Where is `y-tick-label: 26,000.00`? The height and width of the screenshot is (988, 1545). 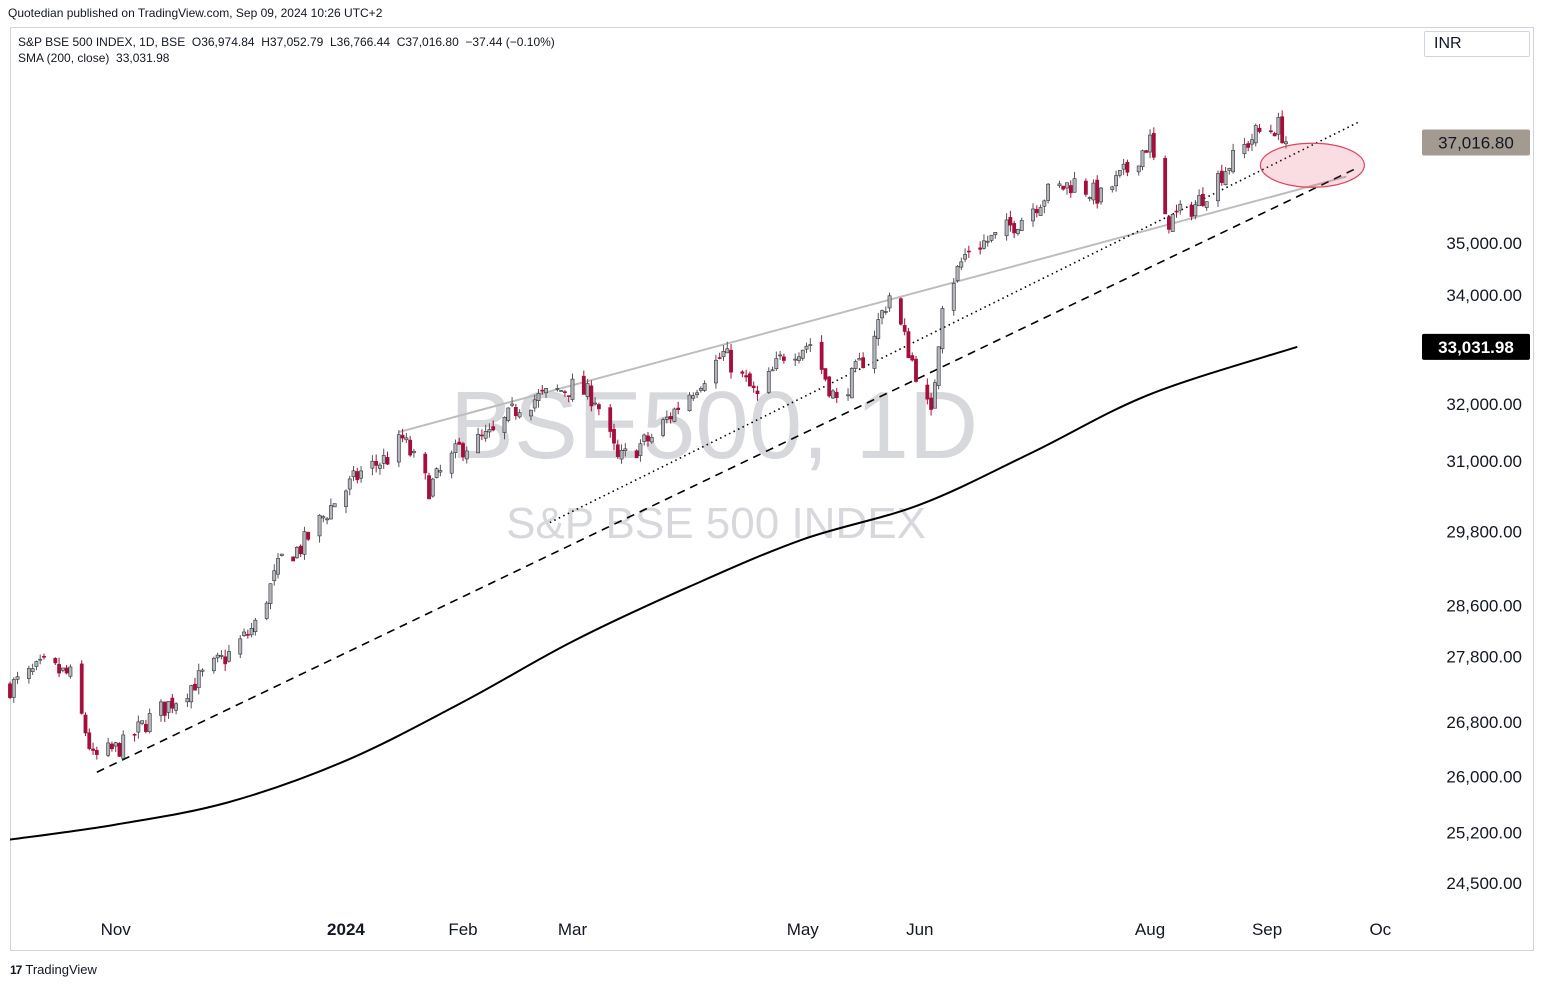
y-tick-label: 26,000.00 is located at coordinates (1484, 776).